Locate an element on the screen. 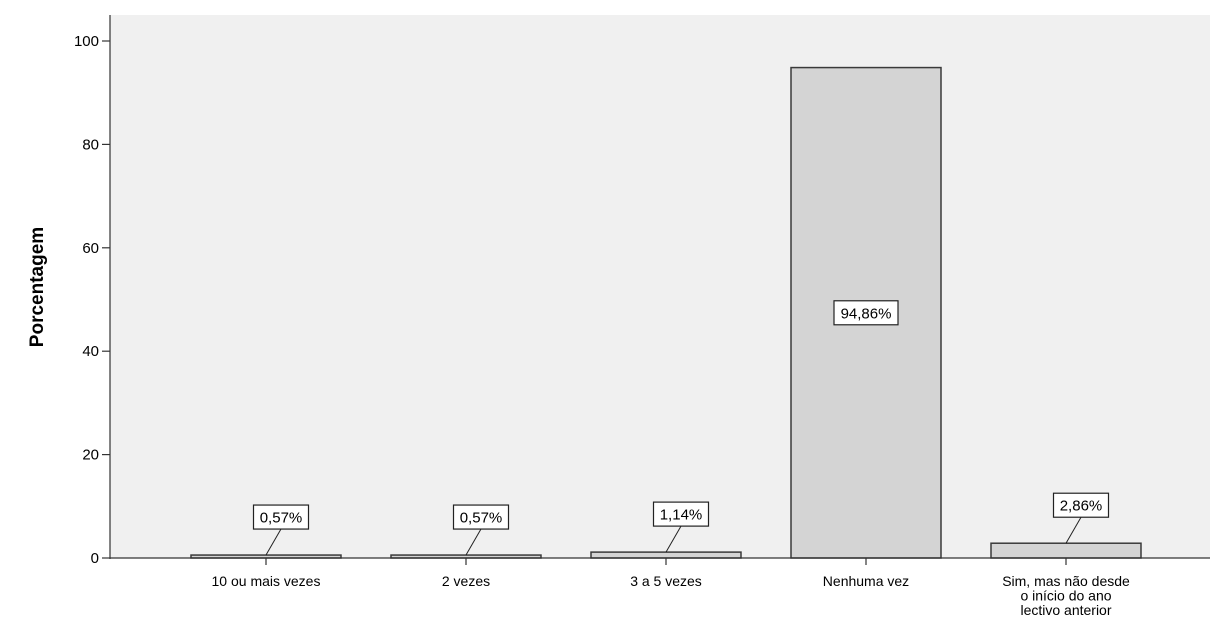  x-category-label-2: 3 a 5 vezes is located at coordinates (666, 581).